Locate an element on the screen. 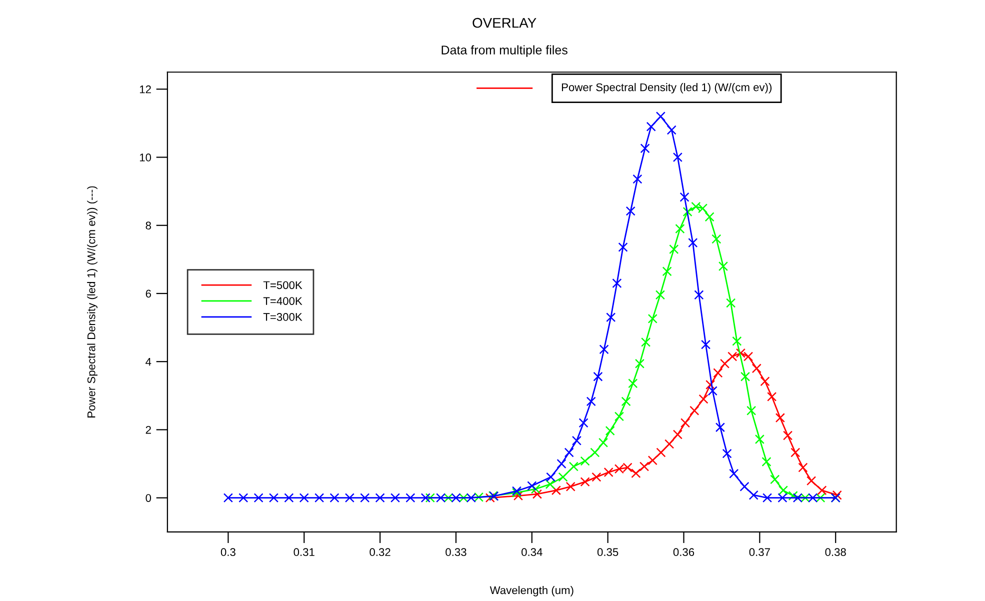 This screenshot has width=985, height=601. y-tick-label: 8 is located at coordinates (148, 226).